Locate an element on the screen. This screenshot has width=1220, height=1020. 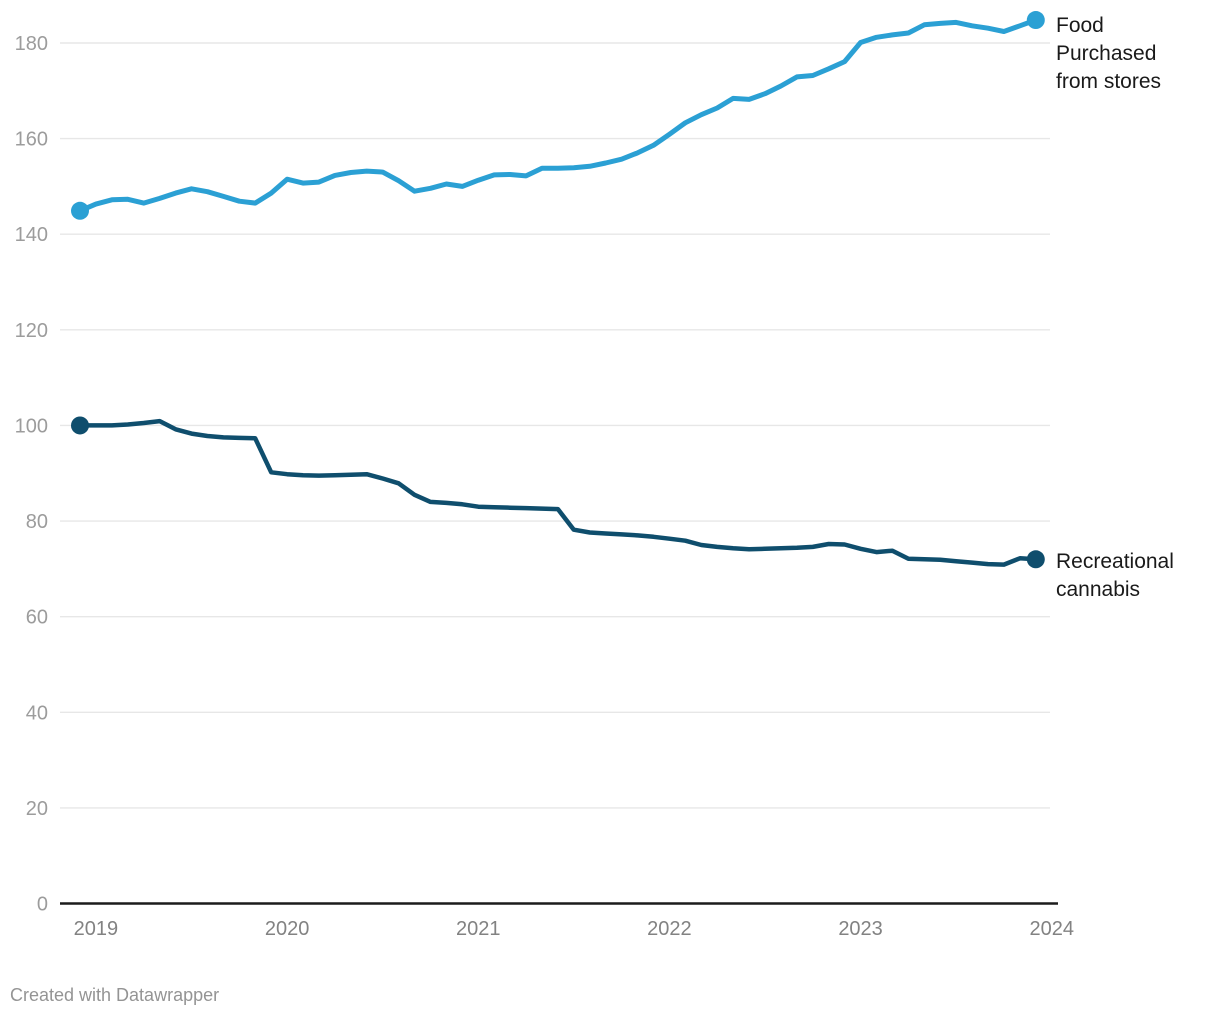
y-tick-label: 40 is located at coordinates (37, 713).